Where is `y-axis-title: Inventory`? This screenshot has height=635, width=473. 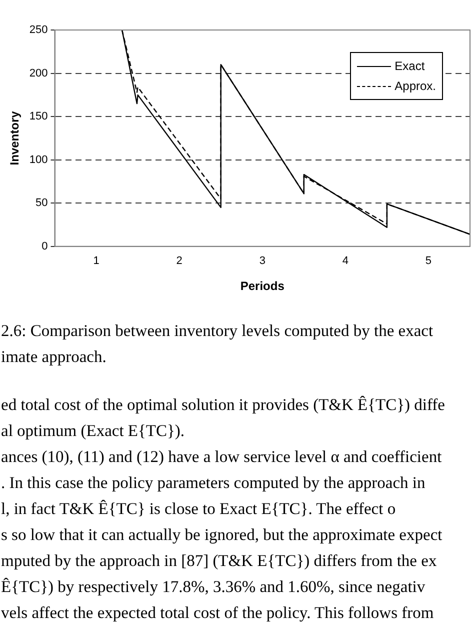 y-axis-title: Inventory is located at coordinates (15, 138).